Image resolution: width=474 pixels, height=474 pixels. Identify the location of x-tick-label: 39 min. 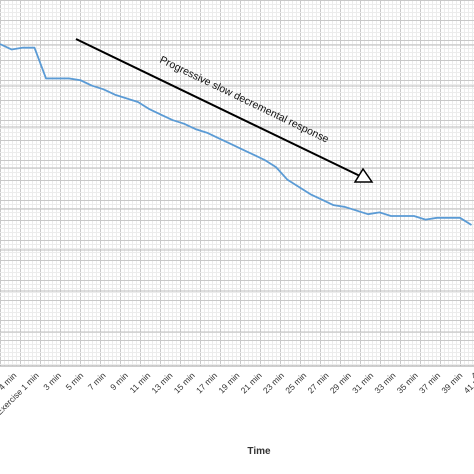
(451, 382).